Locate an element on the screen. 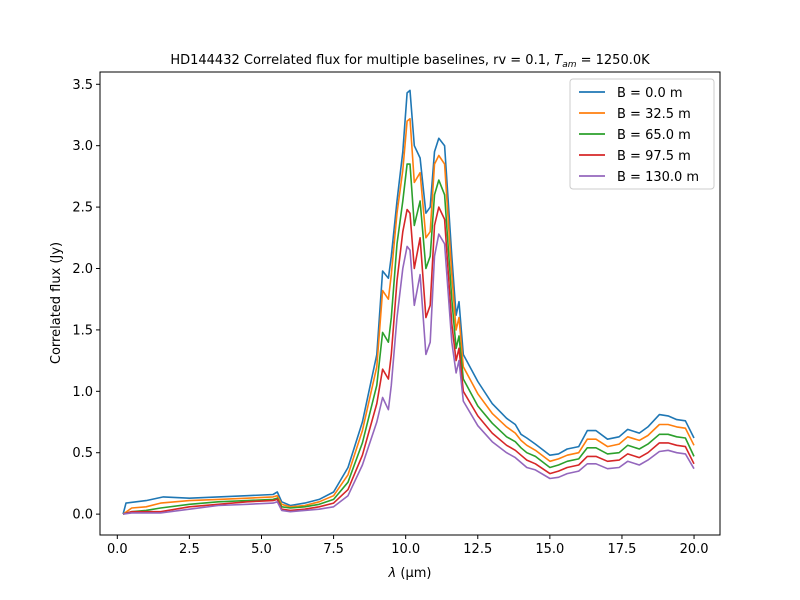 The height and width of the screenshot is (600, 800). y-tick-label-0: 0.0 is located at coordinates (82, 515).